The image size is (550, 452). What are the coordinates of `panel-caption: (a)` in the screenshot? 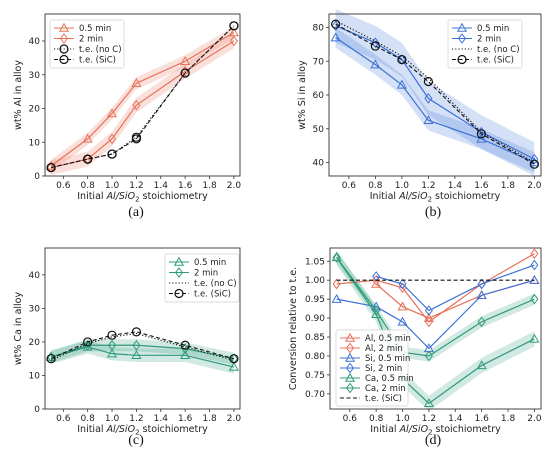 It's located at (136, 212).